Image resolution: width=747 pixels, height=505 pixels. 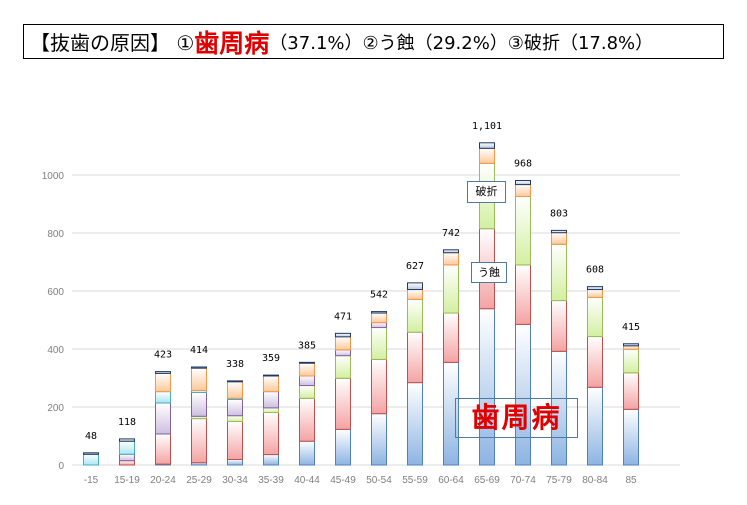 What do you see at coordinates (379, 295) in the screenshot?
I see `data-label: 542` at bounding box center [379, 295].